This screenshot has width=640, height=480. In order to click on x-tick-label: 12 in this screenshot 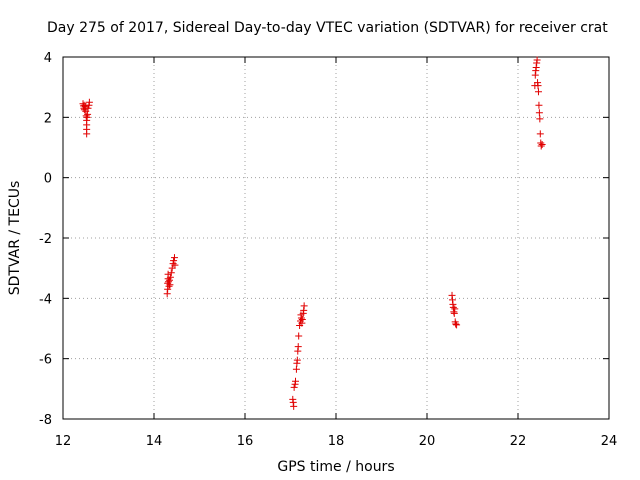, I will do `click(63, 441)`.